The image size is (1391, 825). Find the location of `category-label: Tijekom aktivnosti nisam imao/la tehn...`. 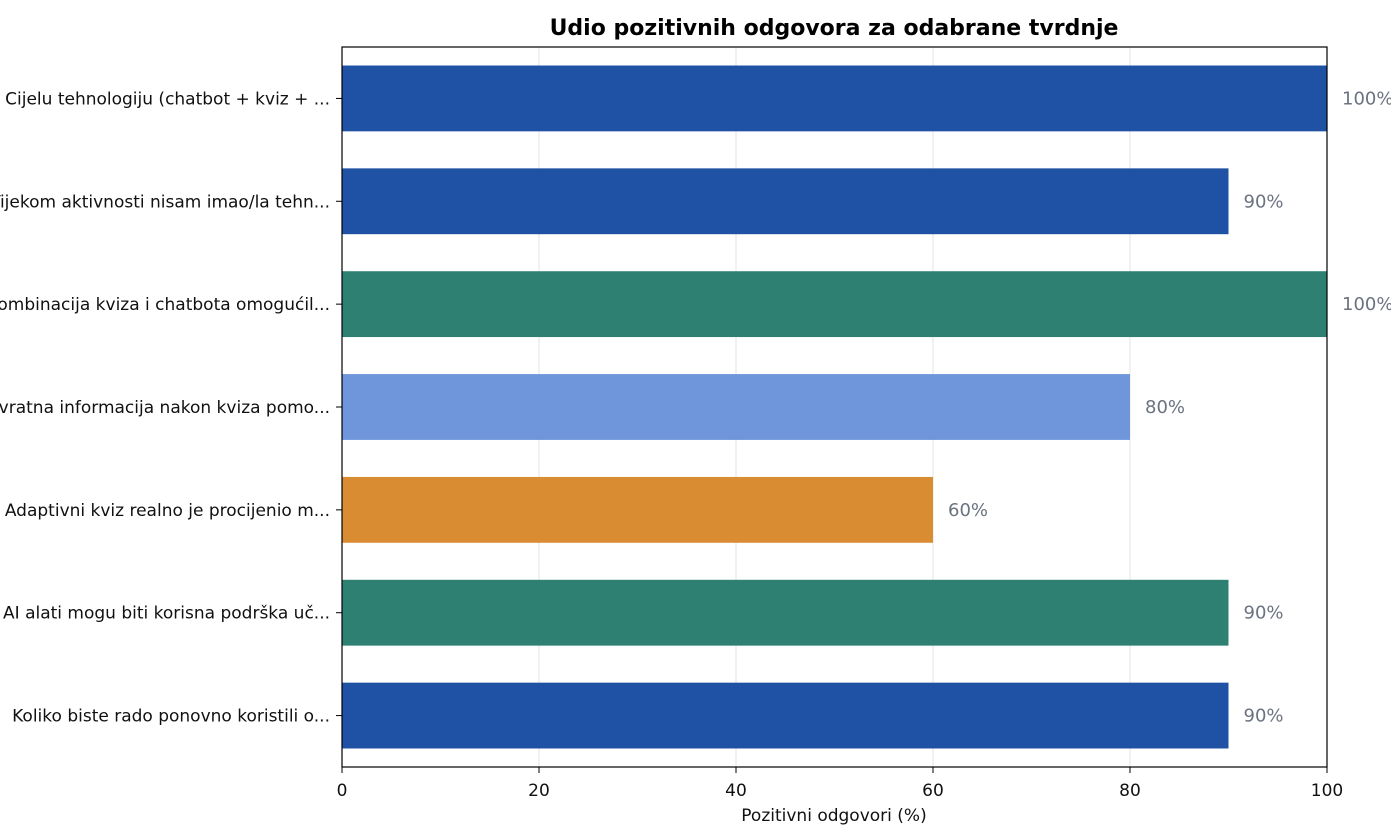

category-label: Tijekom aktivnosti nisam imao/la tehn... is located at coordinates (165, 202).